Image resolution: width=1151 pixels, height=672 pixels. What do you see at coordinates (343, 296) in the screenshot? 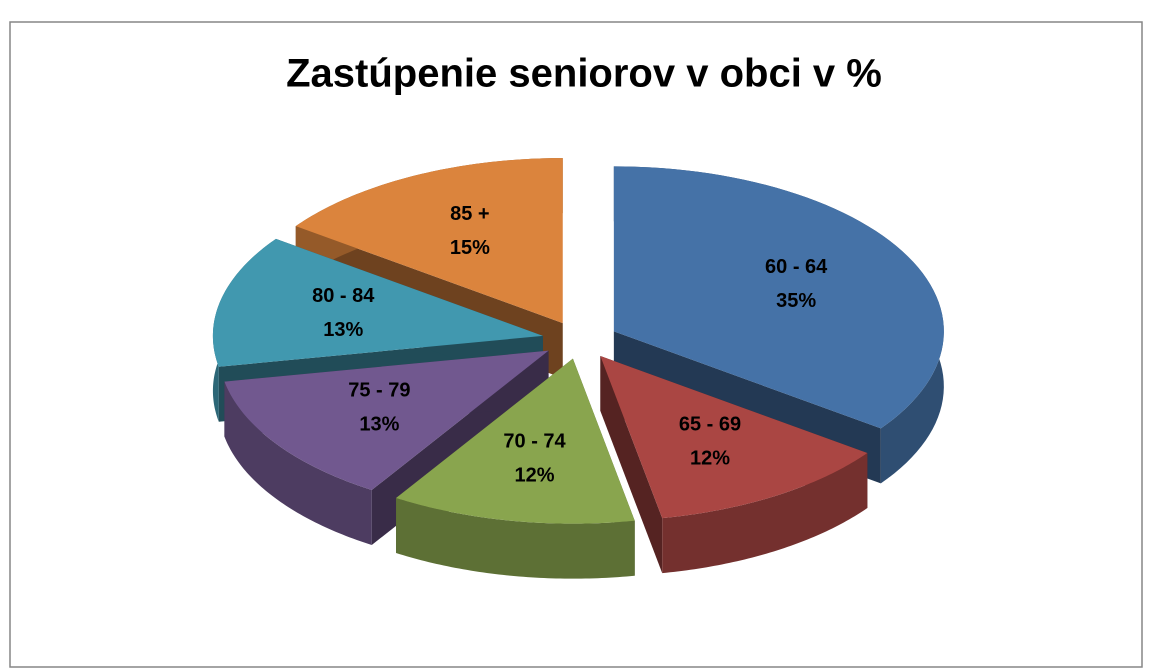
I see `slice-label: 80 - 84` at bounding box center [343, 296].